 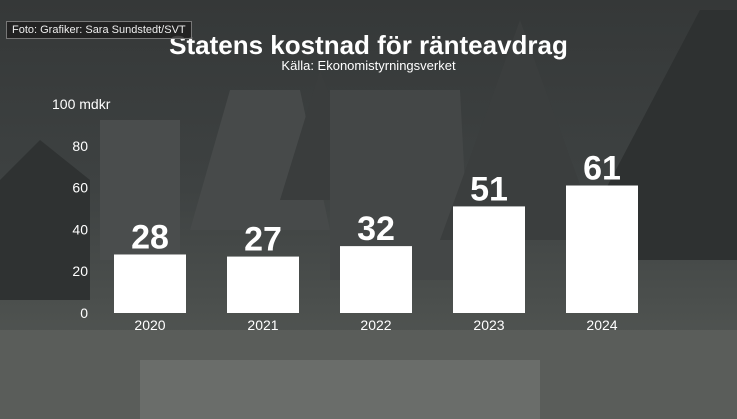 I want to click on bar-2021, so click(x=263, y=284).